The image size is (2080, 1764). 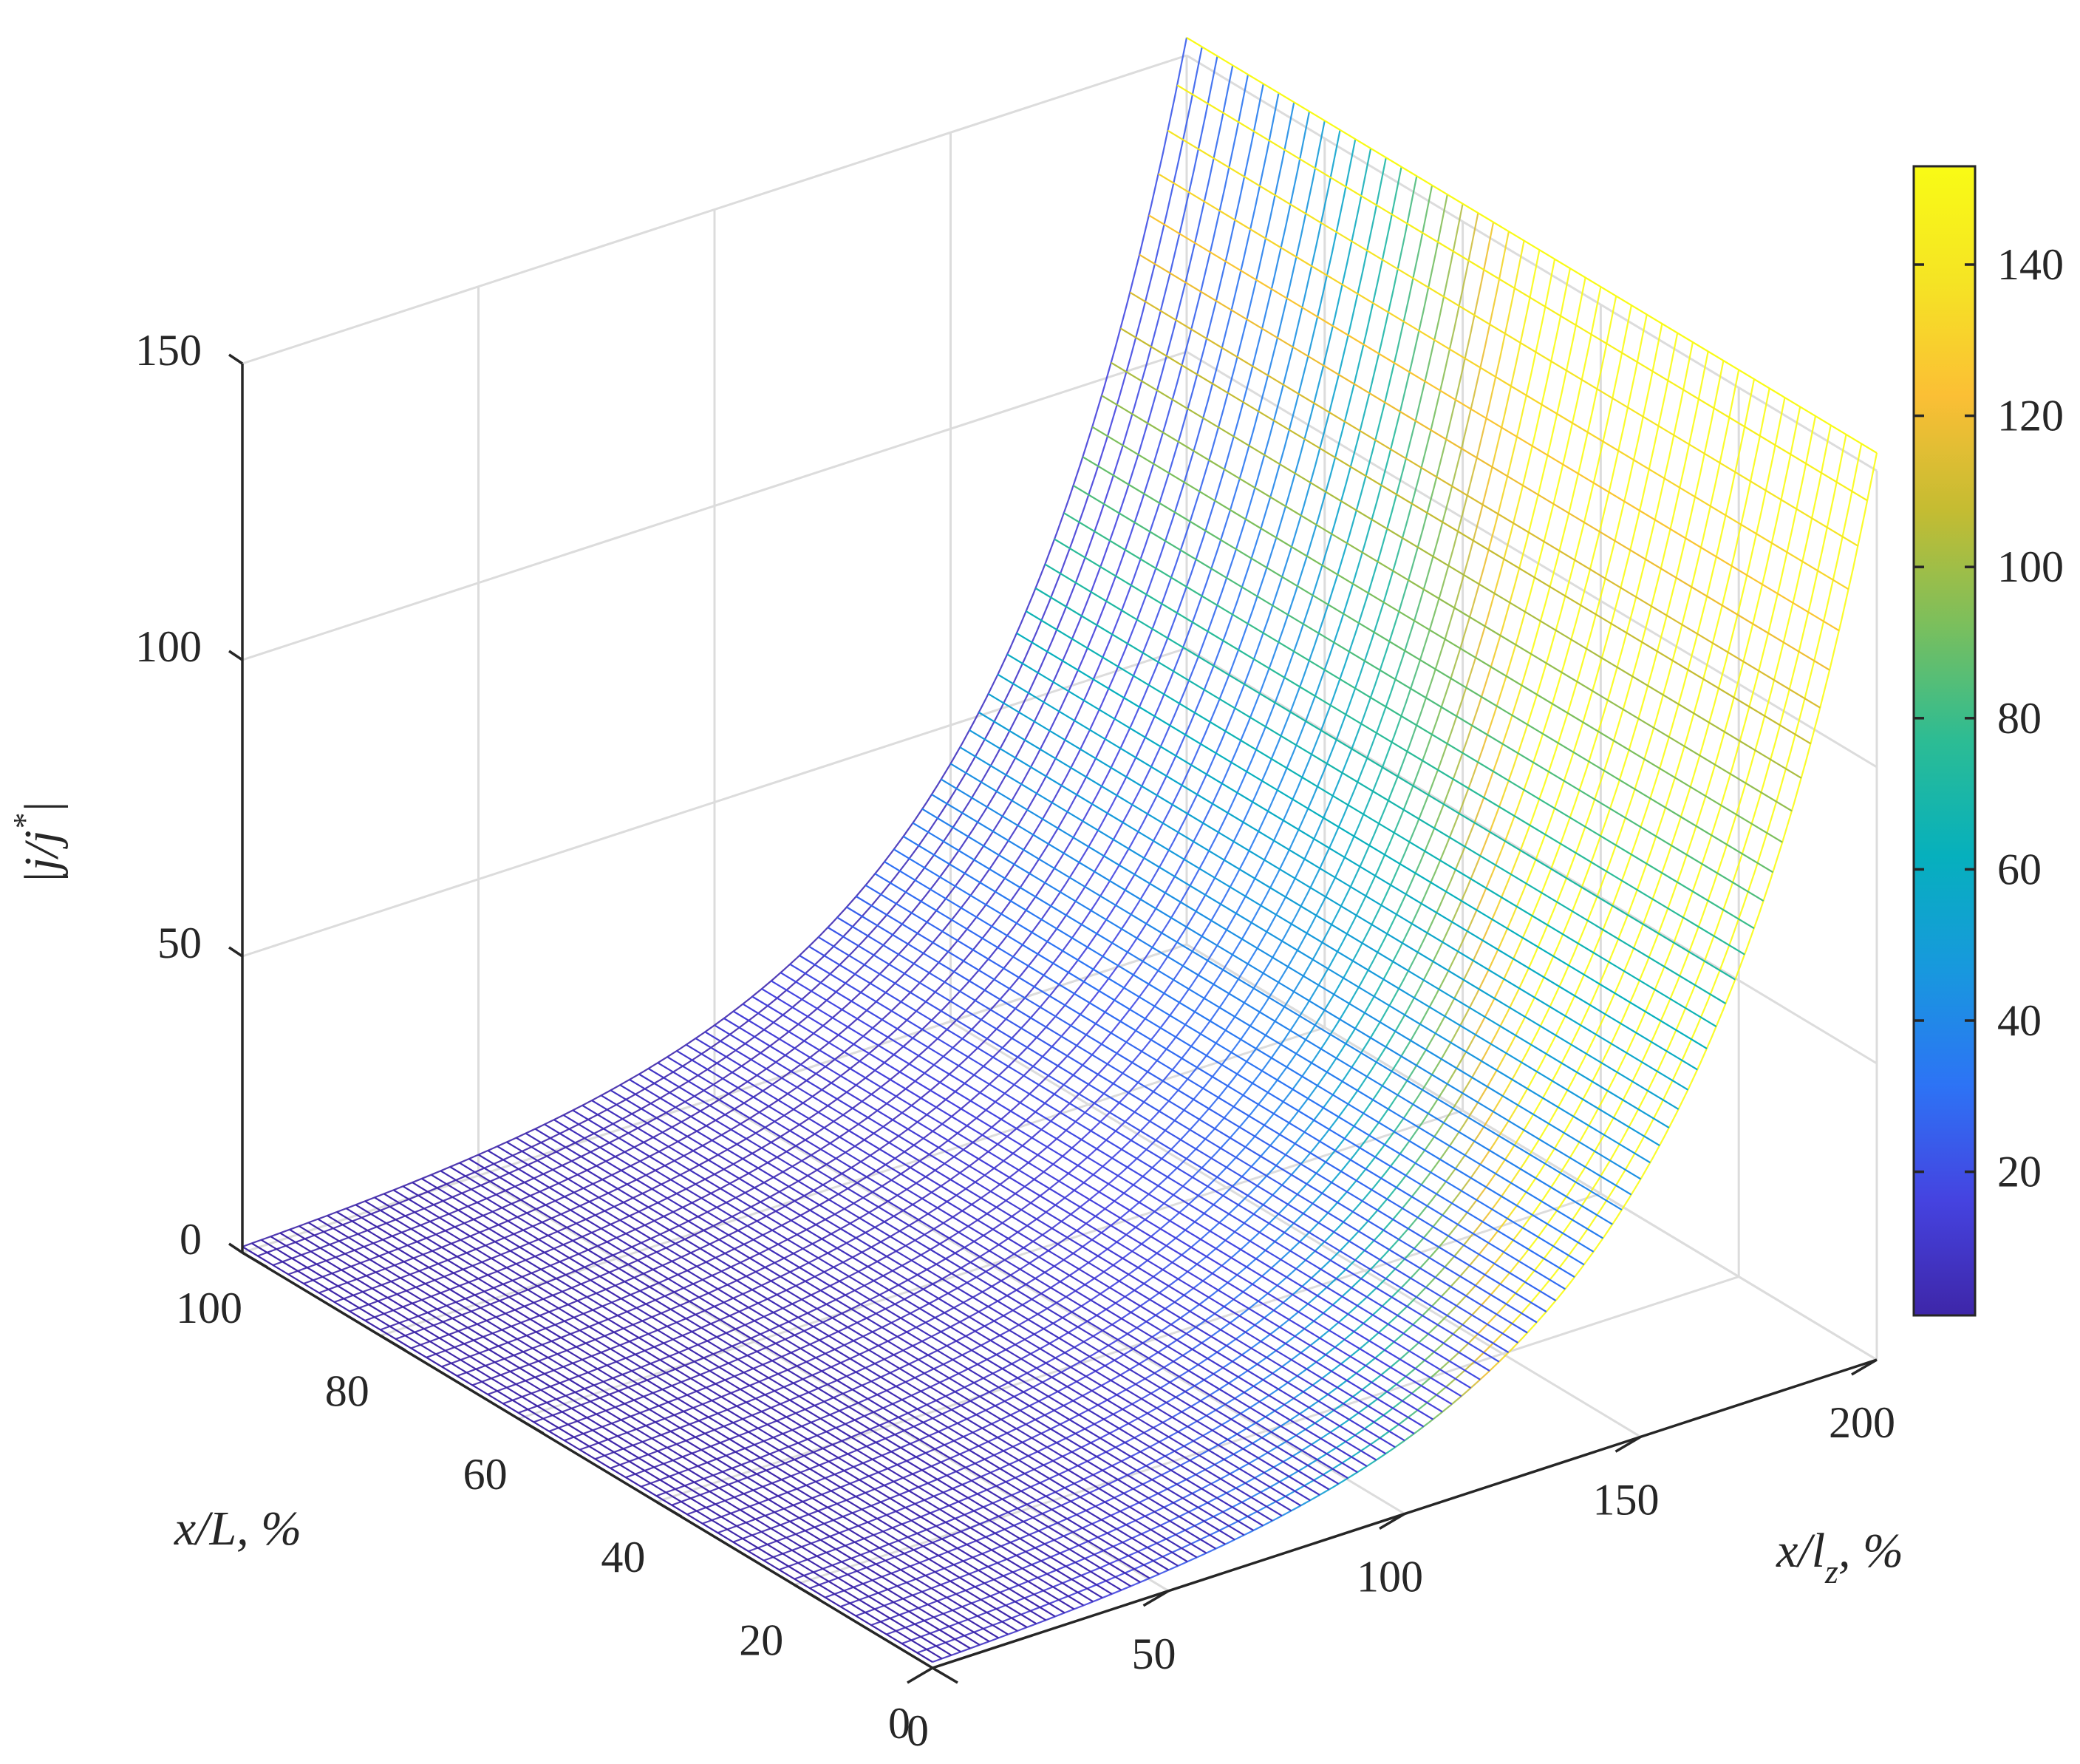 I want to click on x-axis-label: x/lz, %, so click(x=1839, y=1557).